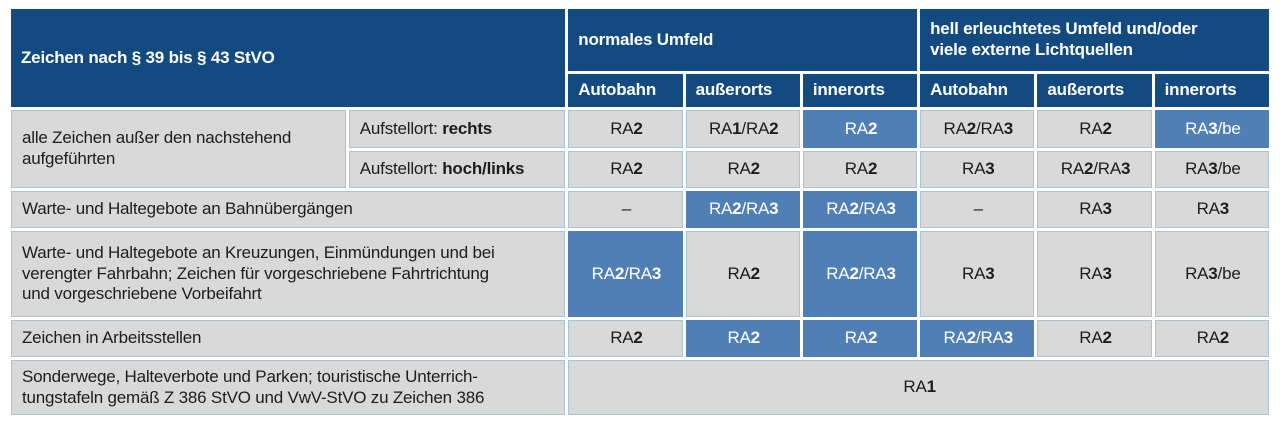 This screenshot has height=428, width=1280. Describe the element at coordinates (1211, 338) in the screenshot. I see `ra-cell-arbeit-hell-innerorts: RA2` at that location.